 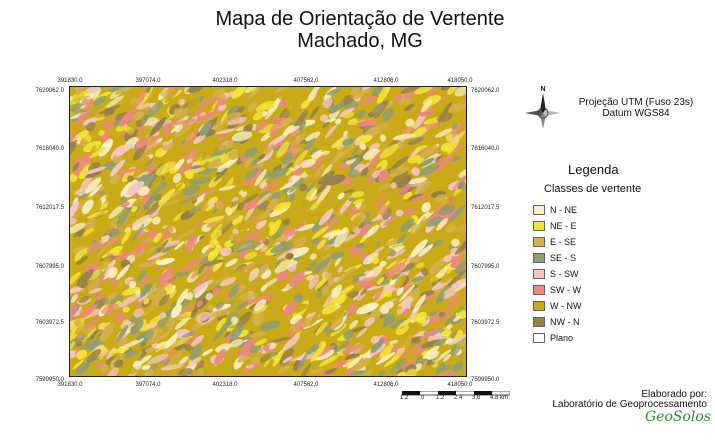 What do you see at coordinates (49, 267) in the screenshot?
I see `y-tick-left: 7607995.0` at bounding box center [49, 267].